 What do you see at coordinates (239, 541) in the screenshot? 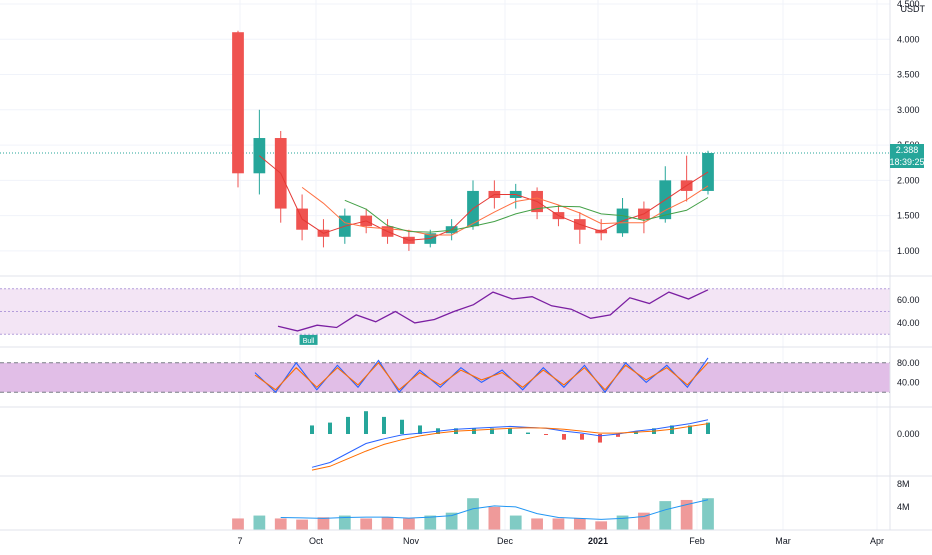
I see `x-tick-label: 7` at bounding box center [239, 541].